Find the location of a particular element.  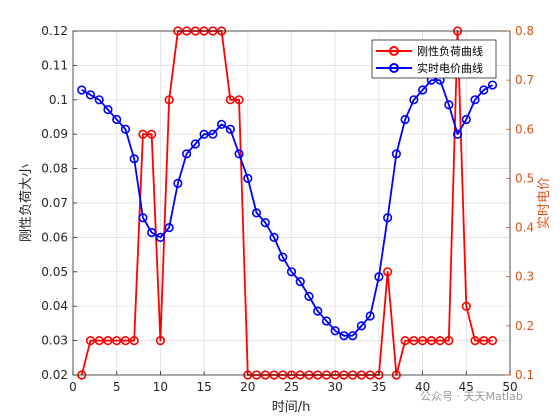

legend-label-price: 实时电价曲线 is located at coordinates (450, 68).